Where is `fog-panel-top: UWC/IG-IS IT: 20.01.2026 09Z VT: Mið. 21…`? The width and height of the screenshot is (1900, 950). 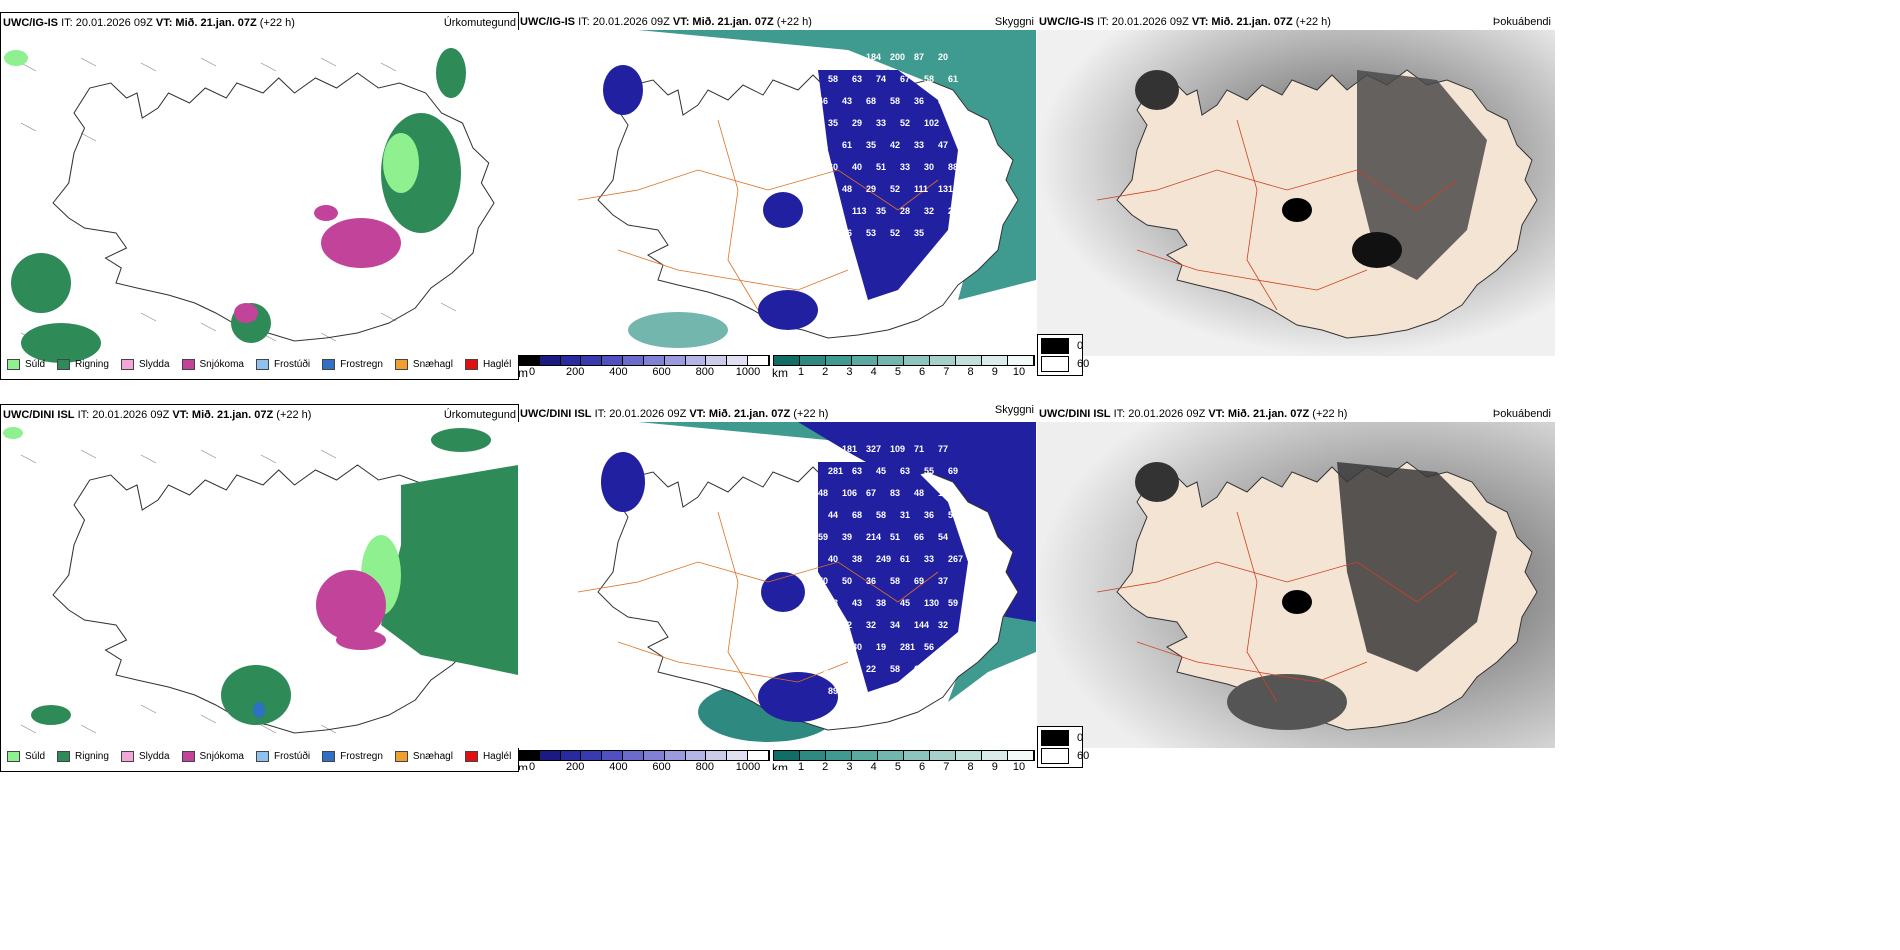 fog-panel-top: UWC/IG-IS IT: 20.01.2026 09Z VT: Mið. 21… is located at coordinates (1296, 195).